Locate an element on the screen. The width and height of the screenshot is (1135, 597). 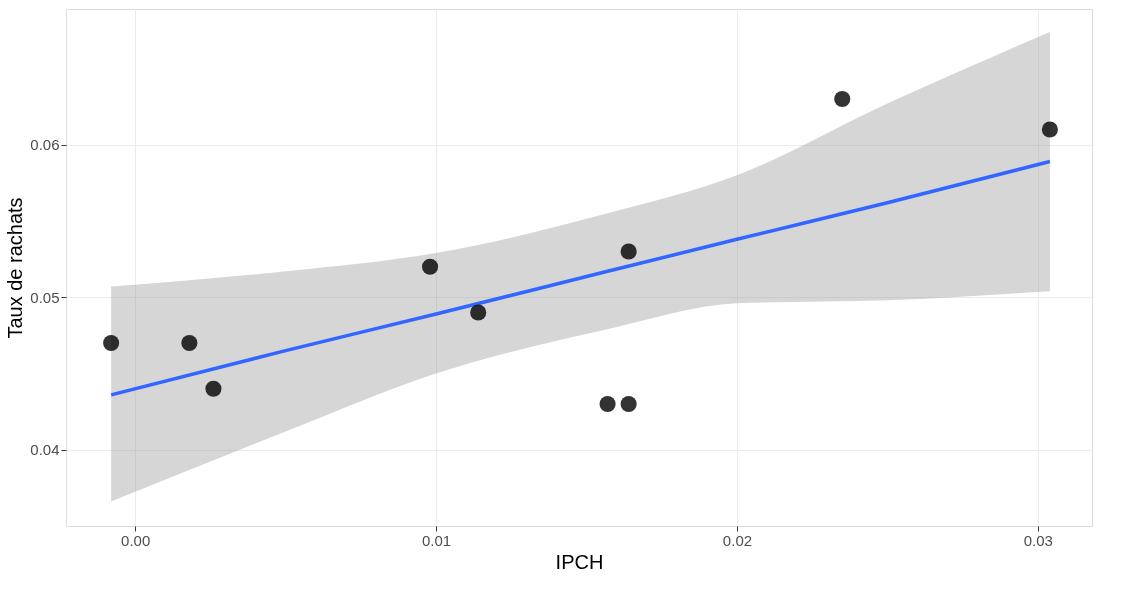
x-axis-title: IPCH is located at coordinates (579, 561).